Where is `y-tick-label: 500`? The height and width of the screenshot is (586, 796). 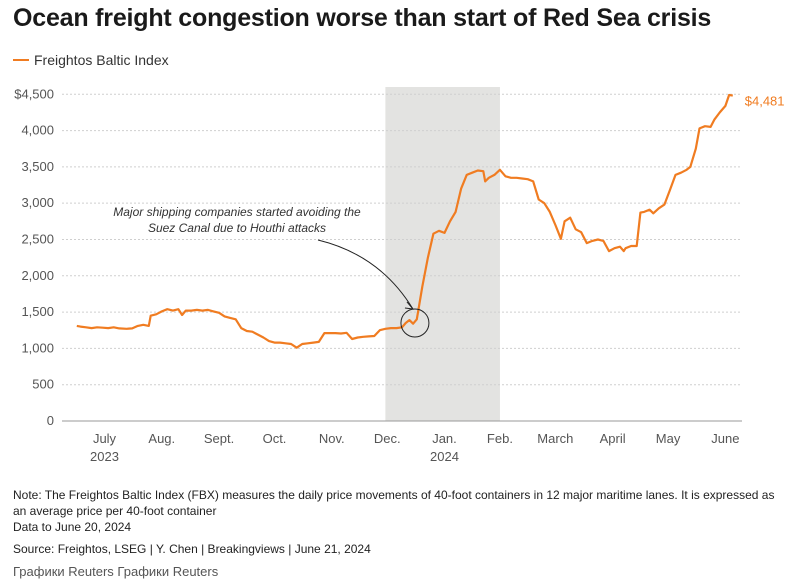
y-tick-label: 500 is located at coordinates (43, 384).